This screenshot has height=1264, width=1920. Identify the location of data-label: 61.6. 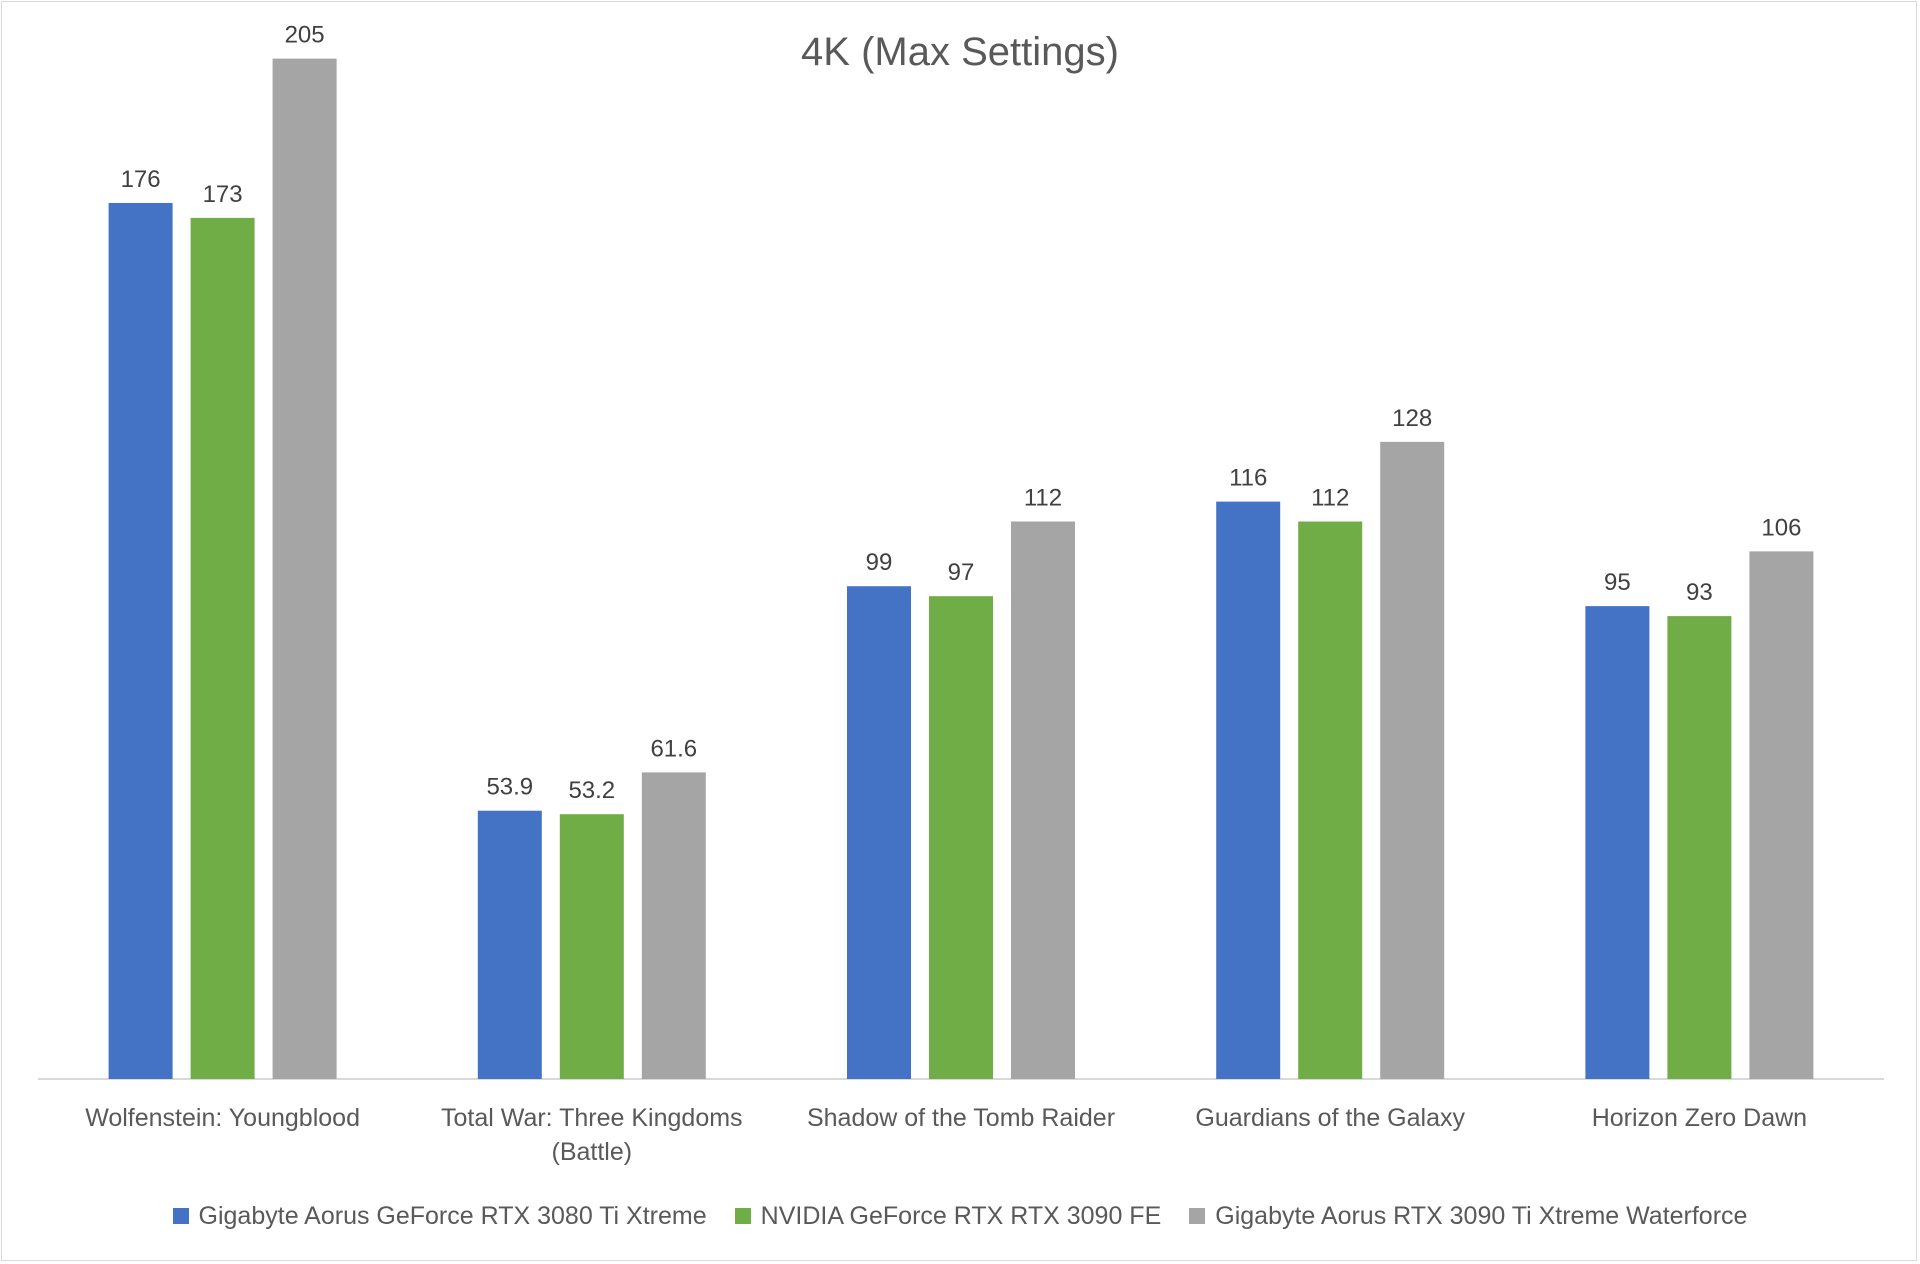
(673, 748).